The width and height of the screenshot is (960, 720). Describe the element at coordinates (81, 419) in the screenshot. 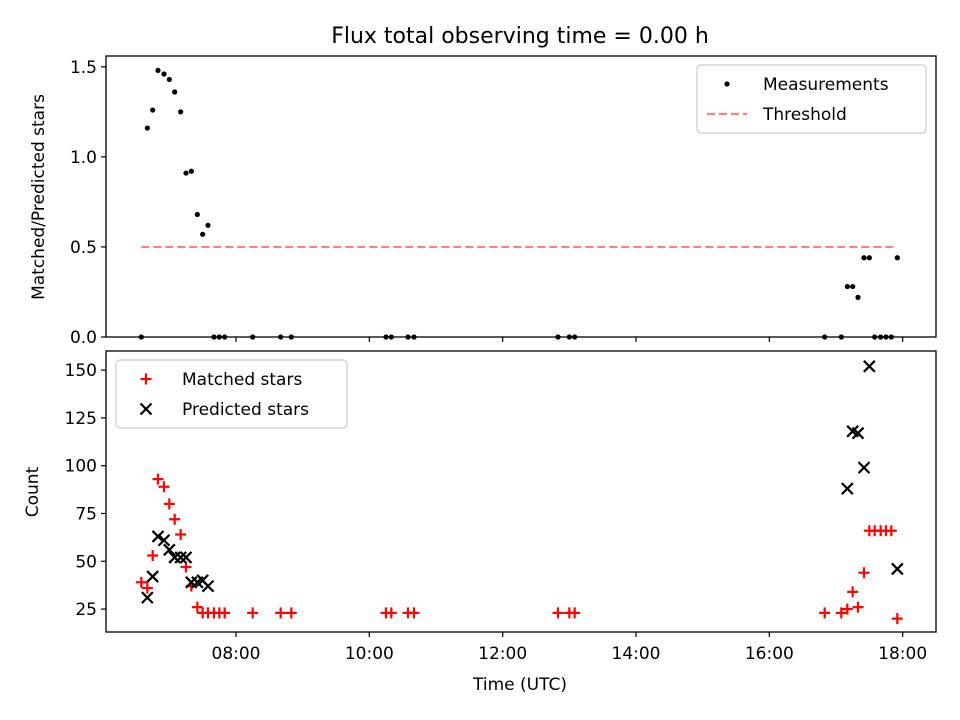

I see `bottom-ytick-label: 125` at that location.